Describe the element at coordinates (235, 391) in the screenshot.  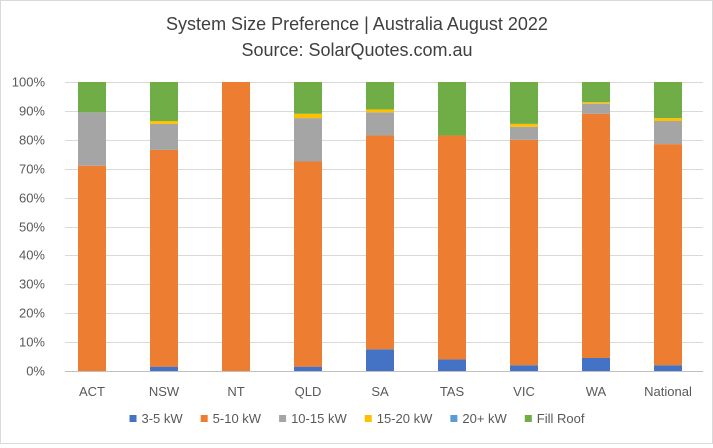
I see `x-tick-label: NT` at that location.